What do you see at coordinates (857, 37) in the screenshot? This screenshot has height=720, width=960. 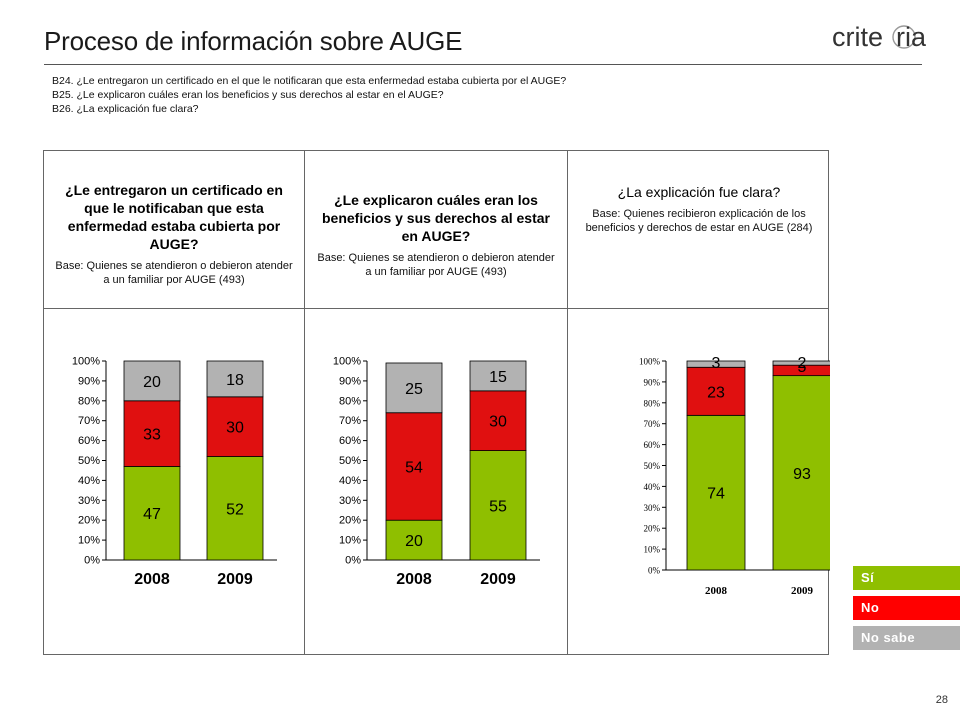 I see `svg-text: crite` at bounding box center [857, 37].